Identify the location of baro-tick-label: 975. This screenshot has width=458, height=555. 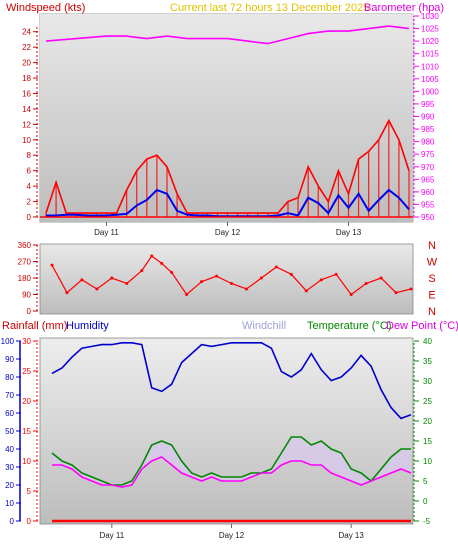
(428, 154).